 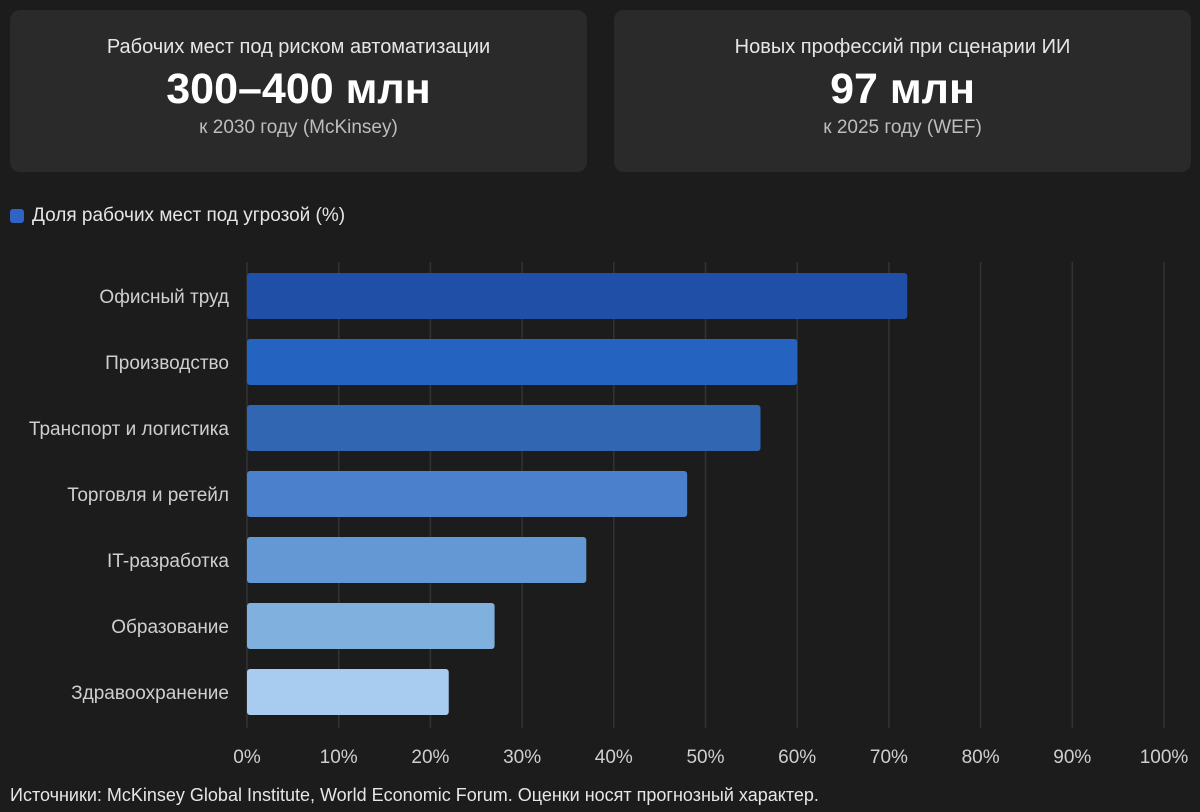 What do you see at coordinates (614, 757) in the screenshot?
I see `x-tick-label: 40%` at bounding box center [614, 757].